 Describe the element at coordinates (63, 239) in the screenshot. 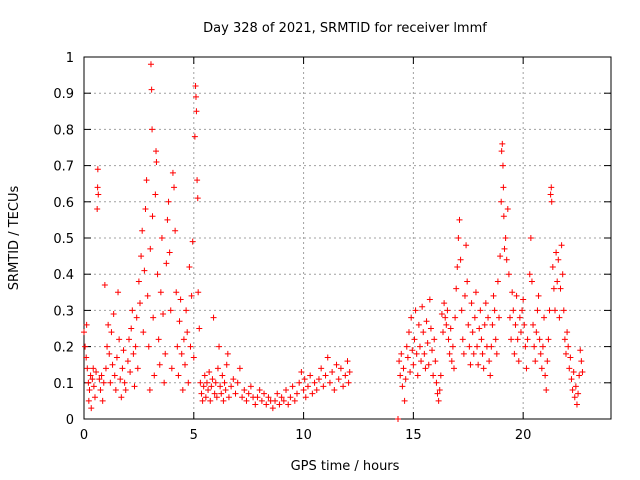

I see `y-tick-label: 0.5` at that location.